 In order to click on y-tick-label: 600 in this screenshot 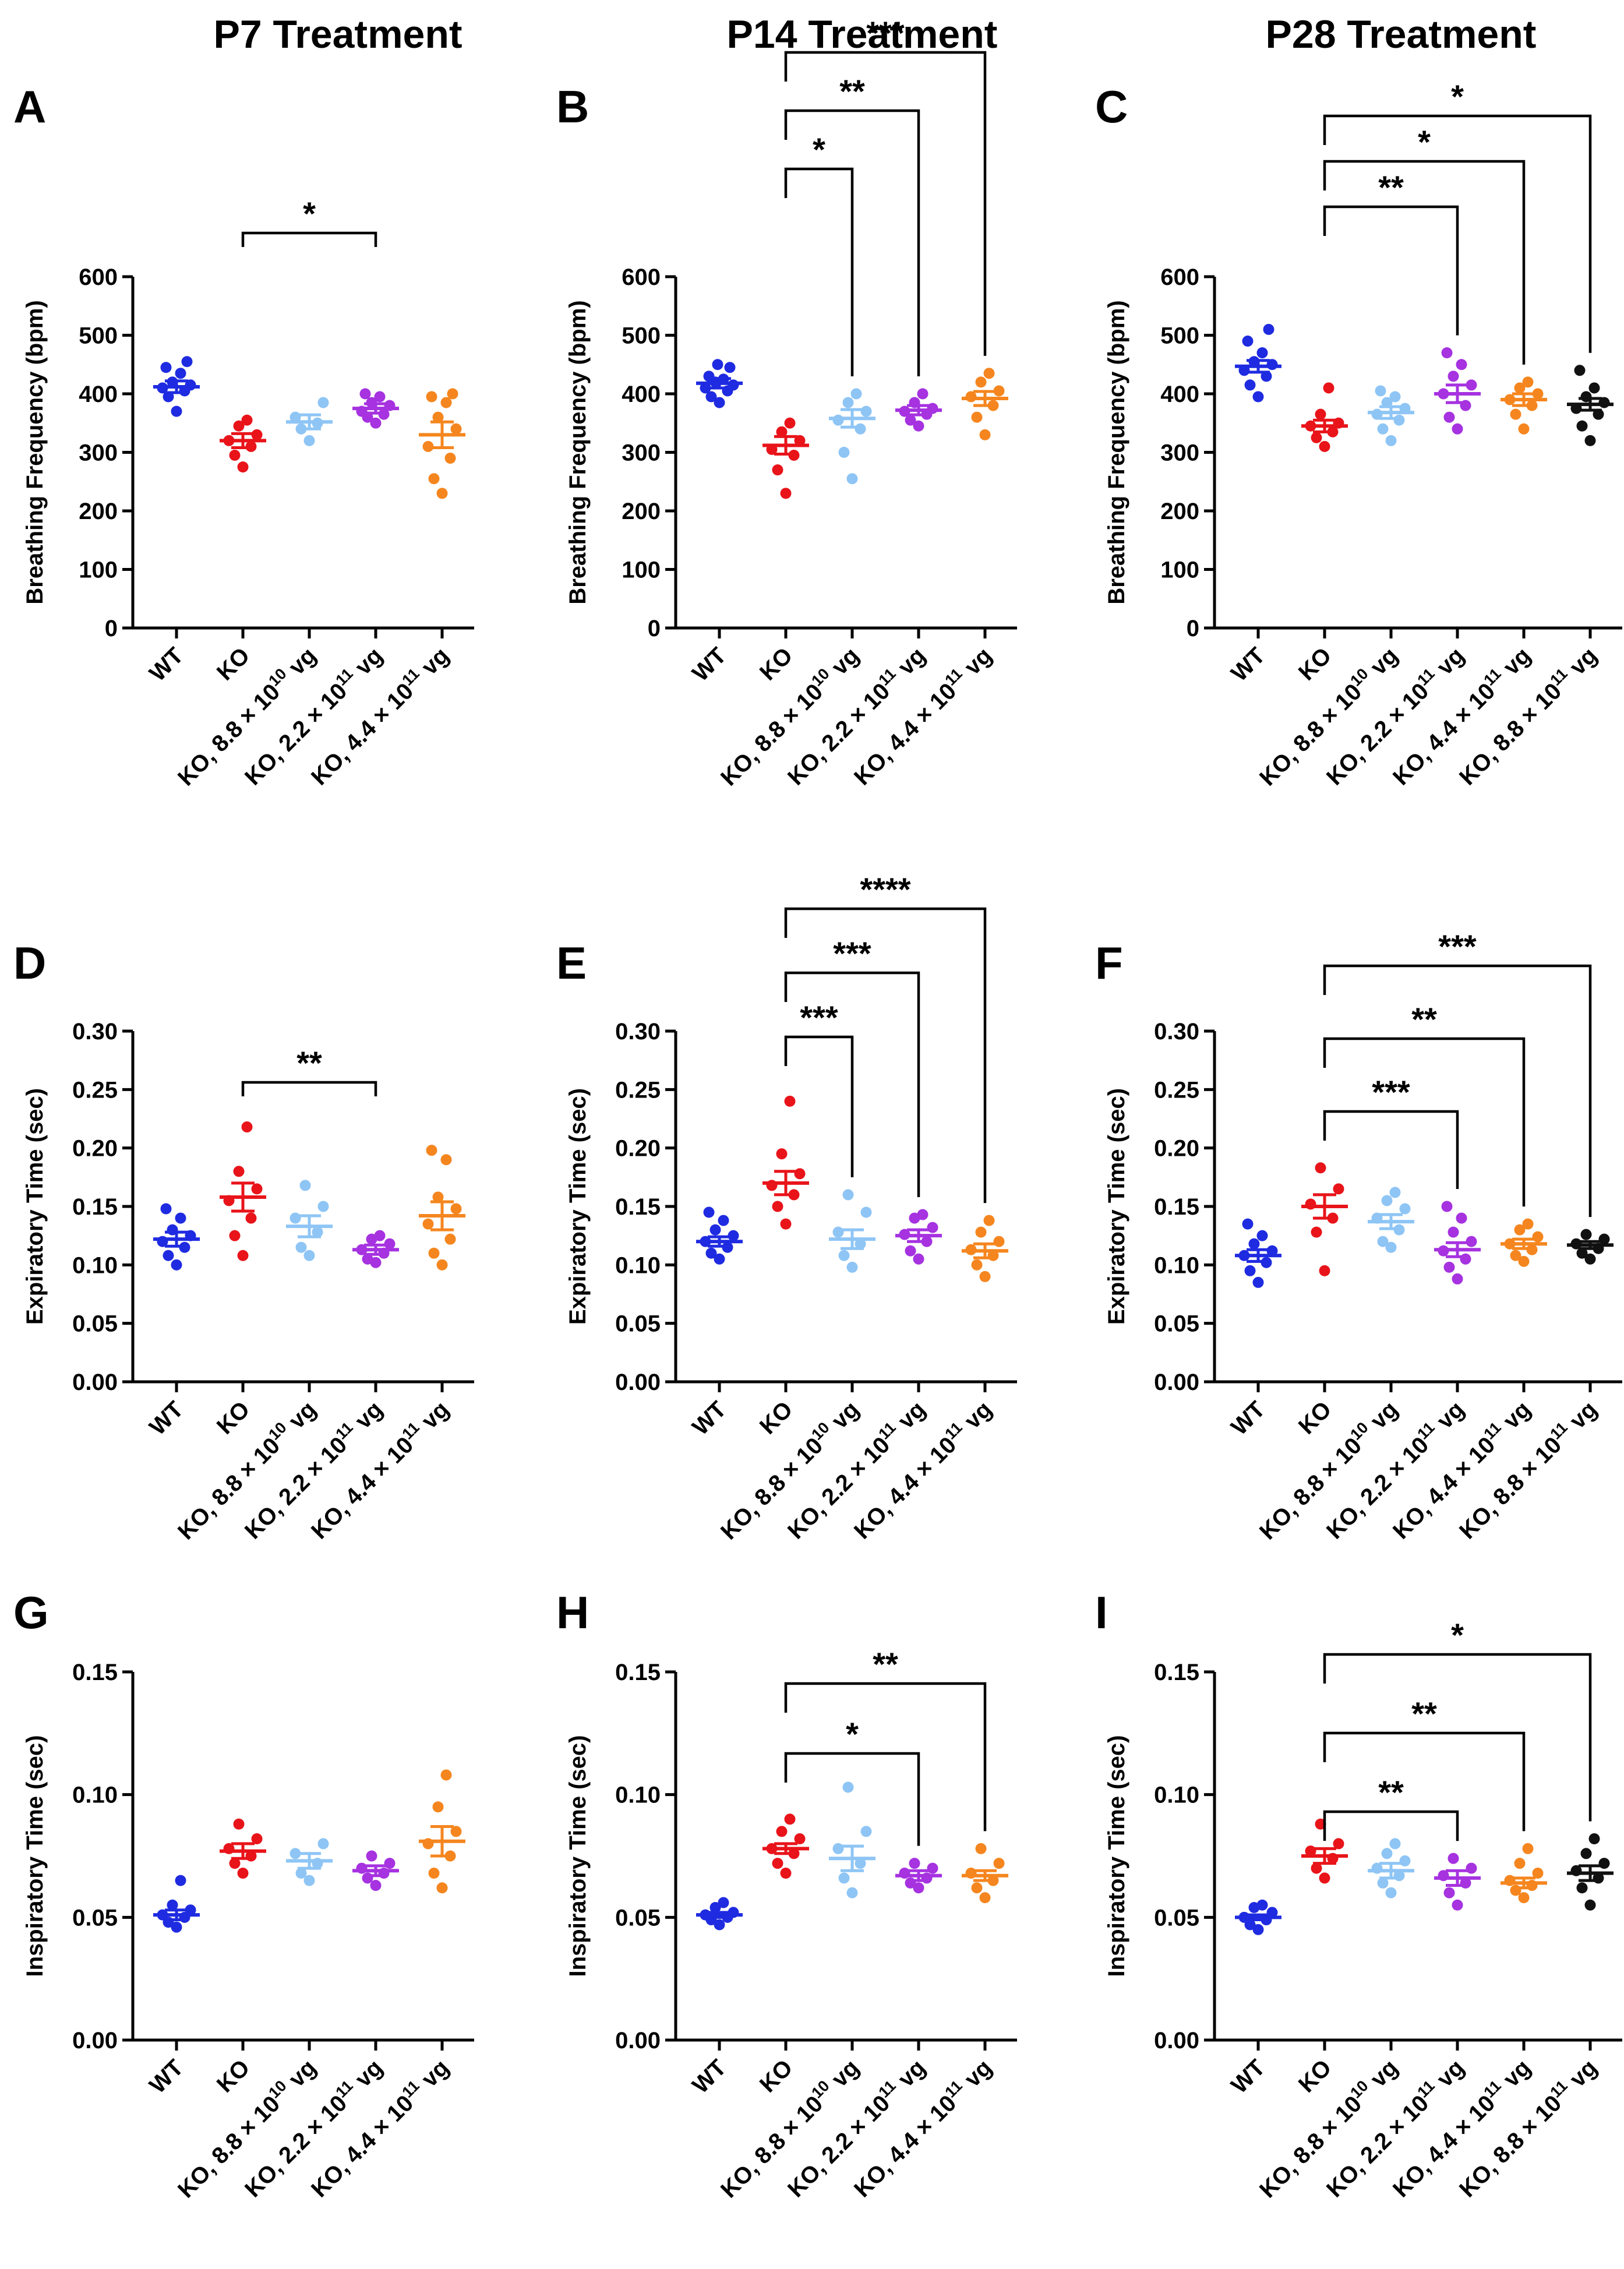, I will do `click(1179, 277)`.